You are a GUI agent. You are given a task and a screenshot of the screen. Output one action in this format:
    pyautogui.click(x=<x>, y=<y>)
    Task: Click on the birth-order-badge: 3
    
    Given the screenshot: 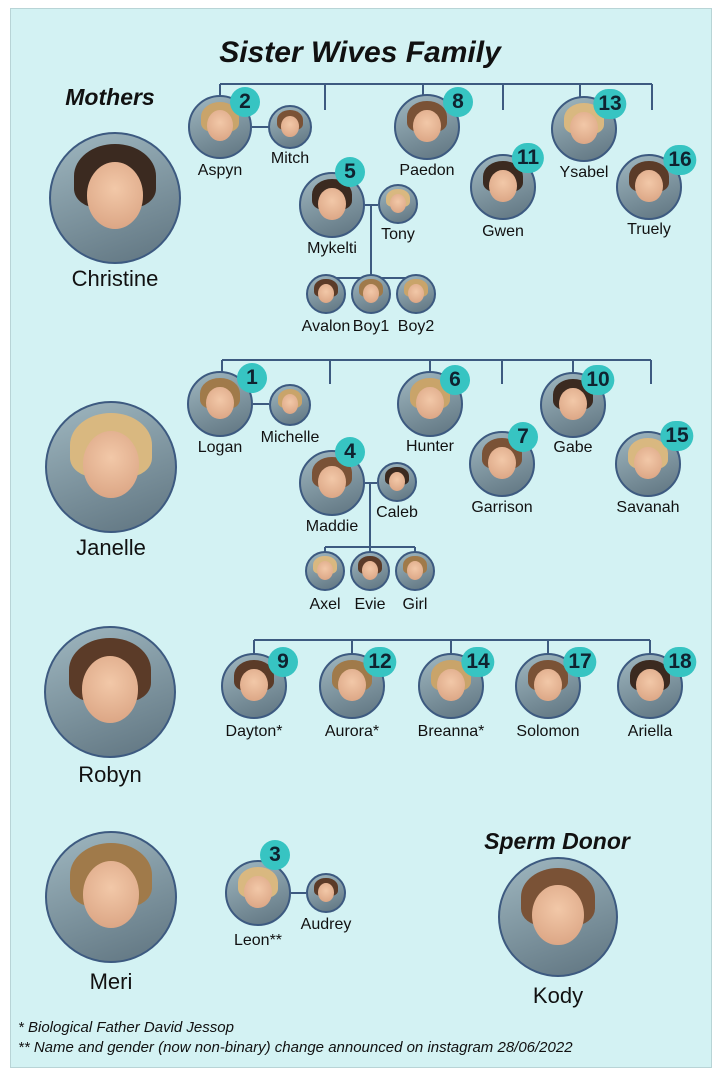 What is the action you would take?
    pyautogui.click(x=275, y=855)
    